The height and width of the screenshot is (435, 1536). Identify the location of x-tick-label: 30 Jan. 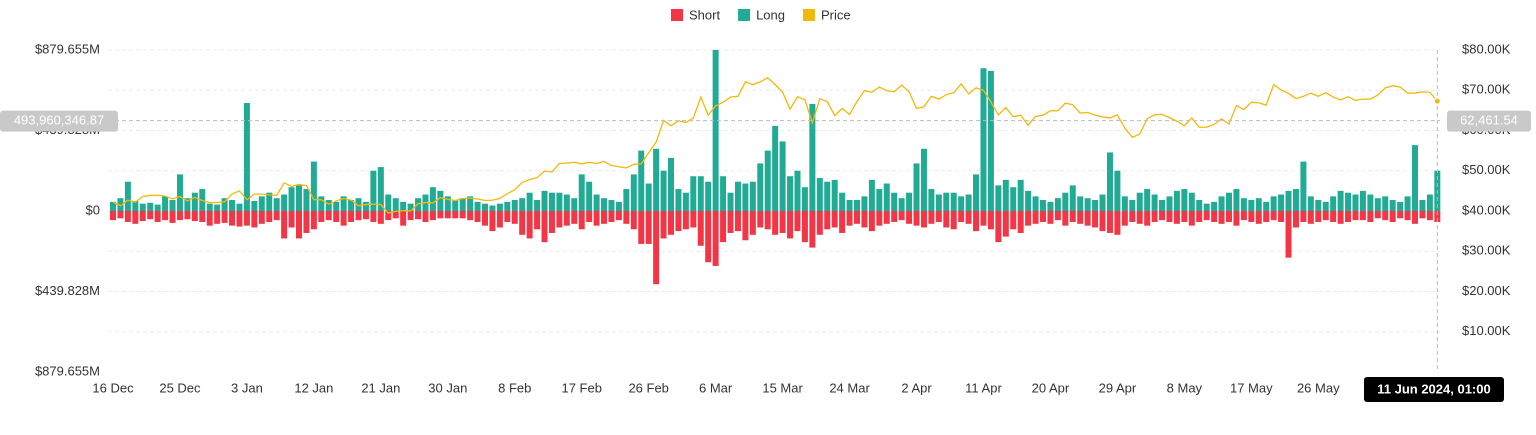
(447, 387).